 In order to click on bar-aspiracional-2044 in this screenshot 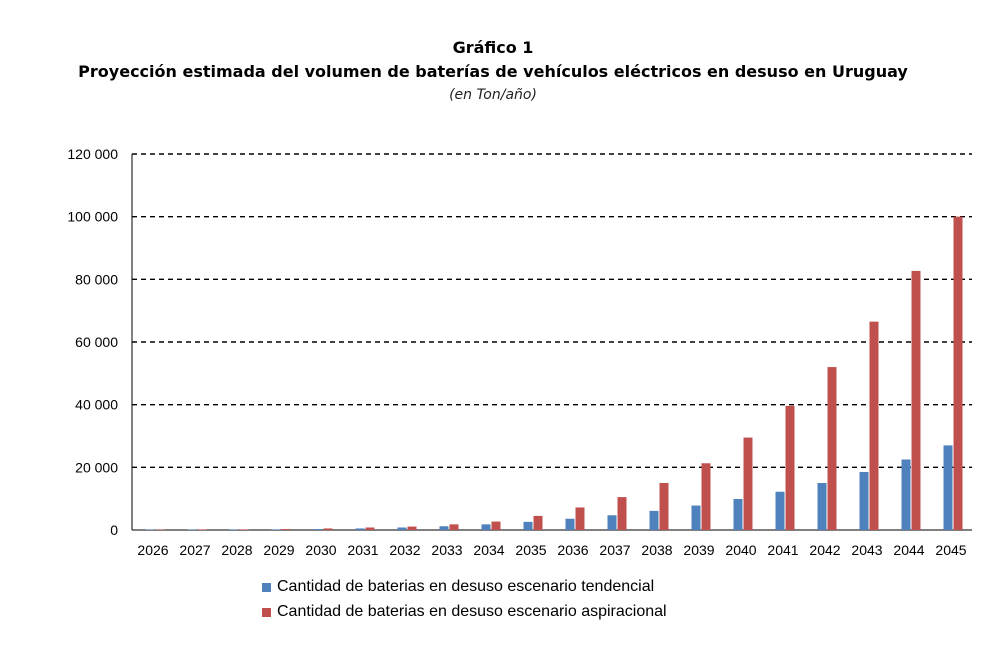, I will do `click(916, 400)`.